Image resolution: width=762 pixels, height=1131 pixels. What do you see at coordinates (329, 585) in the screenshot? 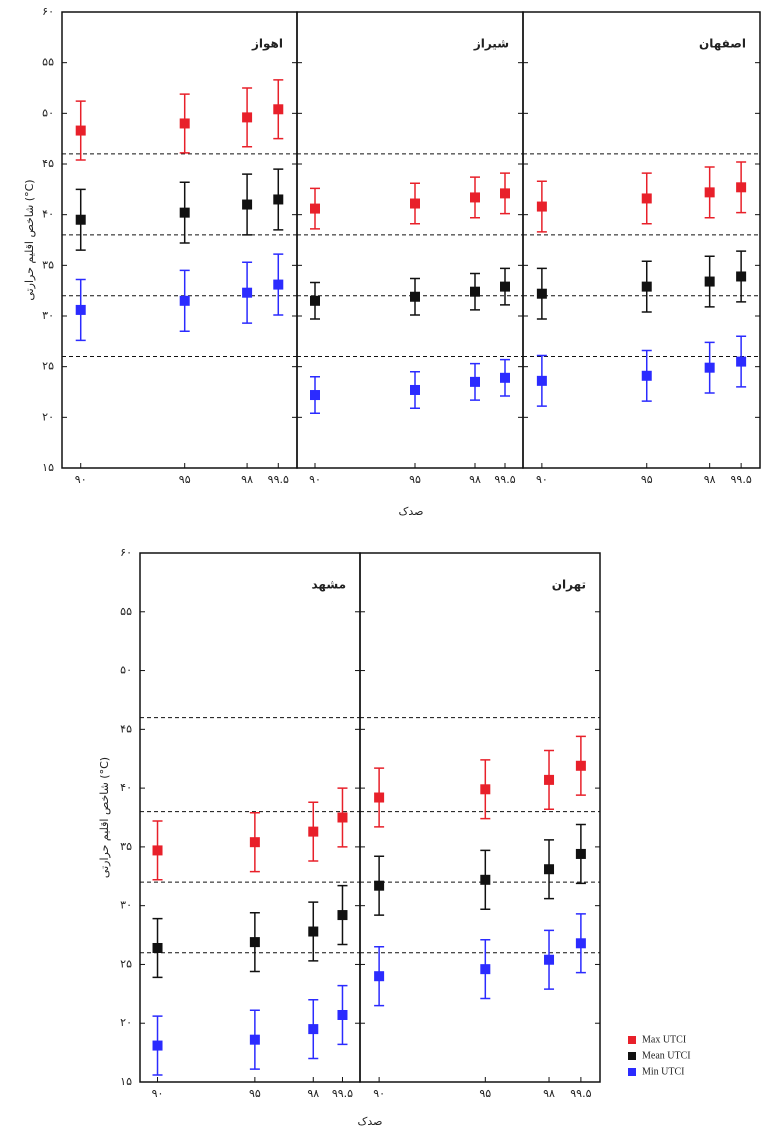
I see `panel-title: مشهد` at bounding box center [329, 585].